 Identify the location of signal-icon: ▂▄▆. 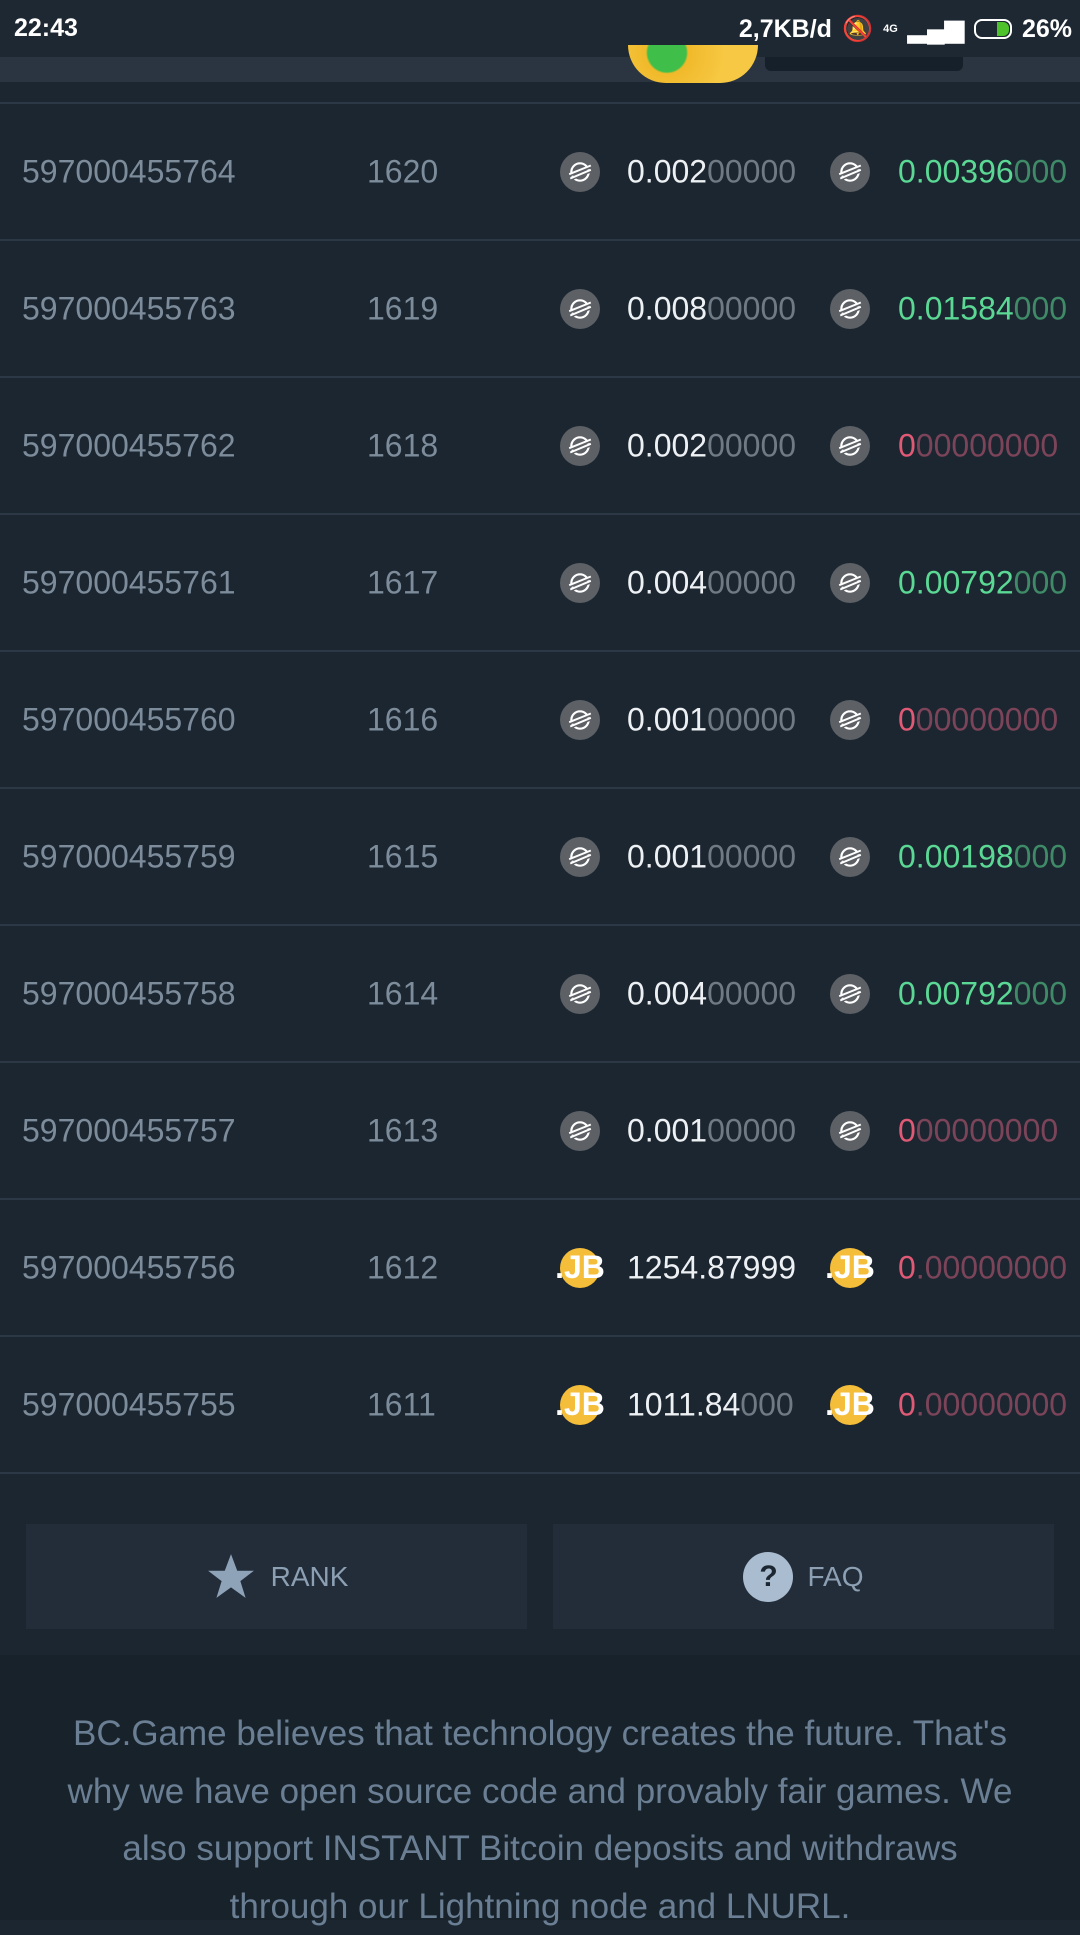
(935, 29).